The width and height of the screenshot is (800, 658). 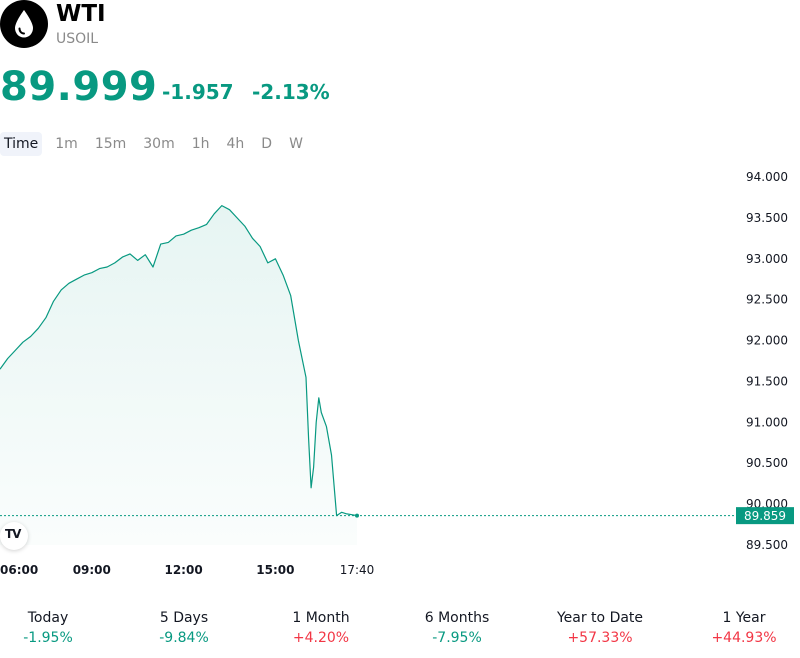 I want to click on interval-1h: 1h, so click(x=200, y=144).